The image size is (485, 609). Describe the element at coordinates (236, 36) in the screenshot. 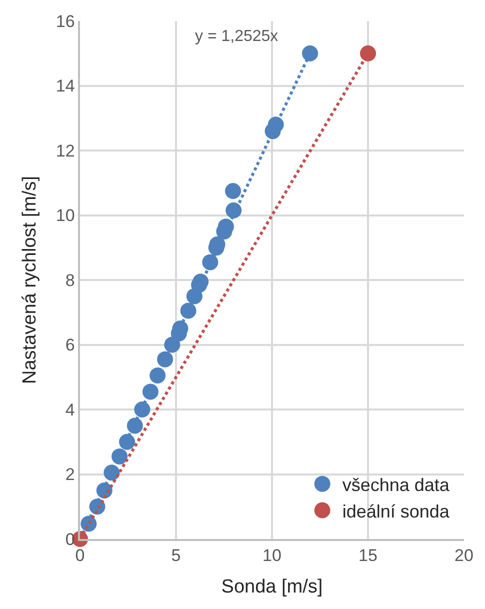

I see `annotation: y = 1,2525x` at that location.